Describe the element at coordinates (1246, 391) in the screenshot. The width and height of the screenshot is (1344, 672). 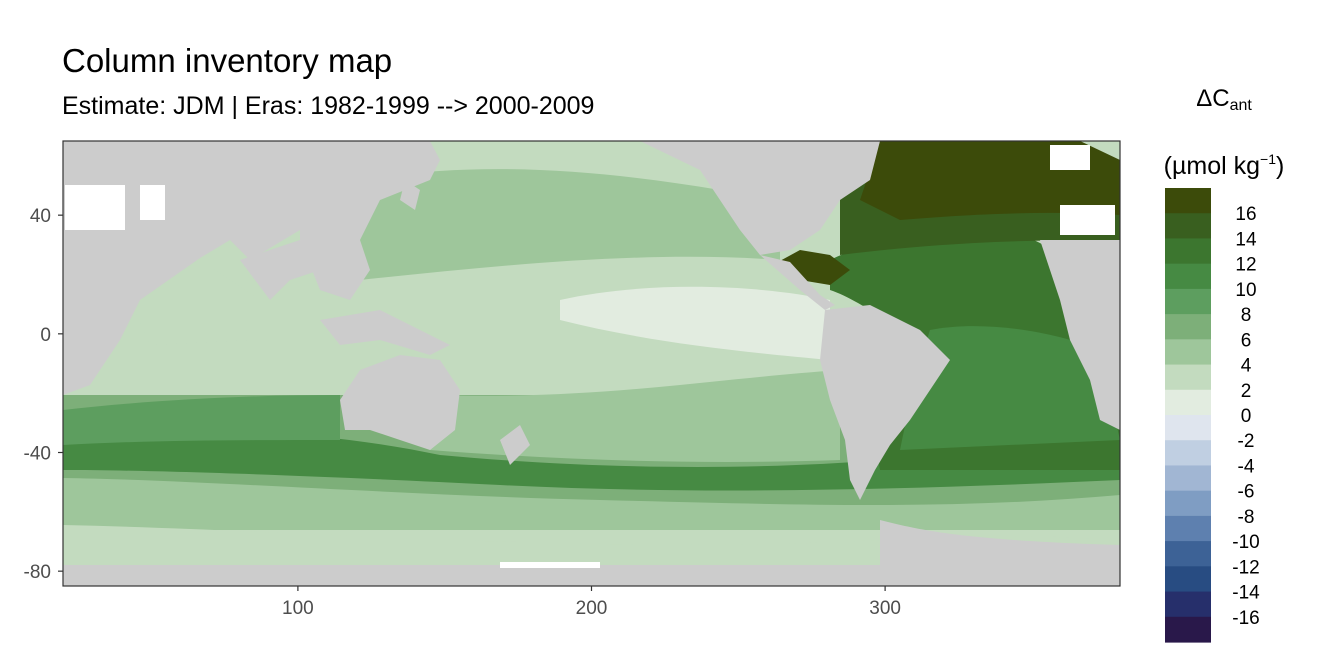
I see `legend-label: 2` at that location.